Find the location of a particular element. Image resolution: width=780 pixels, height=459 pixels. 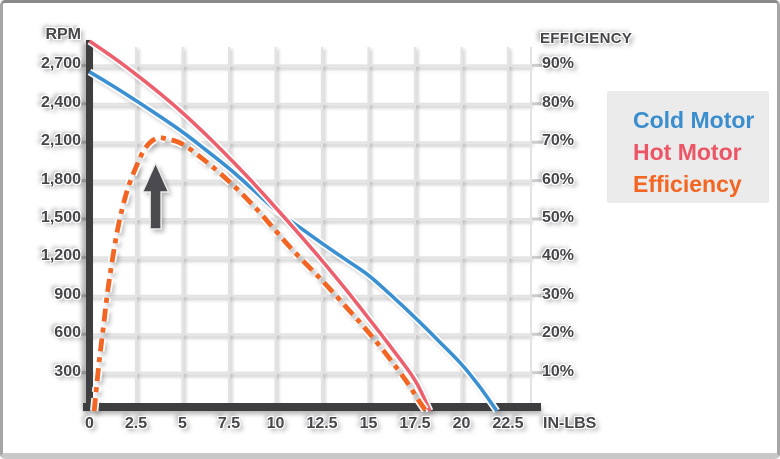

legend-item-efficiency: Efficiency is located at coordinates (687, 184).